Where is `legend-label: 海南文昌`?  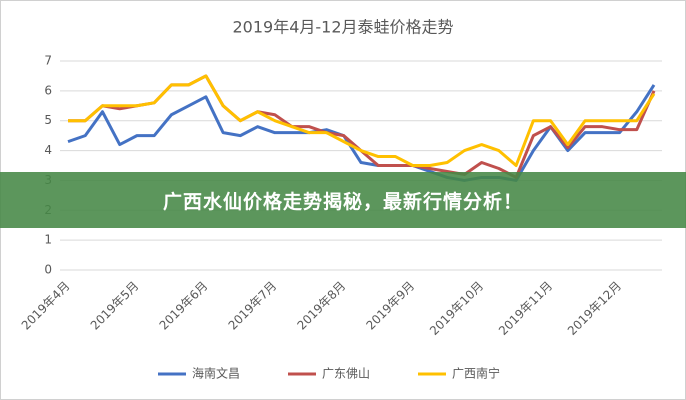
legend-label: 海南文昌 is located at coordinates (216, 373).